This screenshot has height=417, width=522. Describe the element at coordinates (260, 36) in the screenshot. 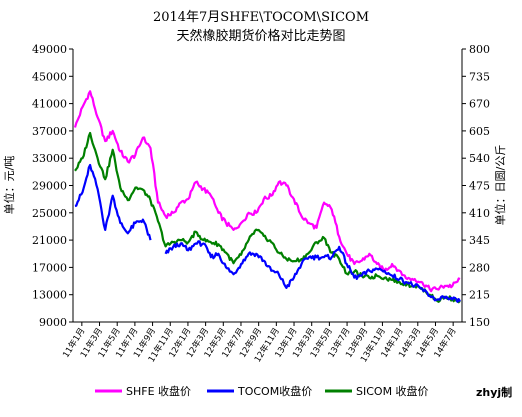

I see `chart-subtitle: 天然橡胶期货价格对比走势图` at that location.